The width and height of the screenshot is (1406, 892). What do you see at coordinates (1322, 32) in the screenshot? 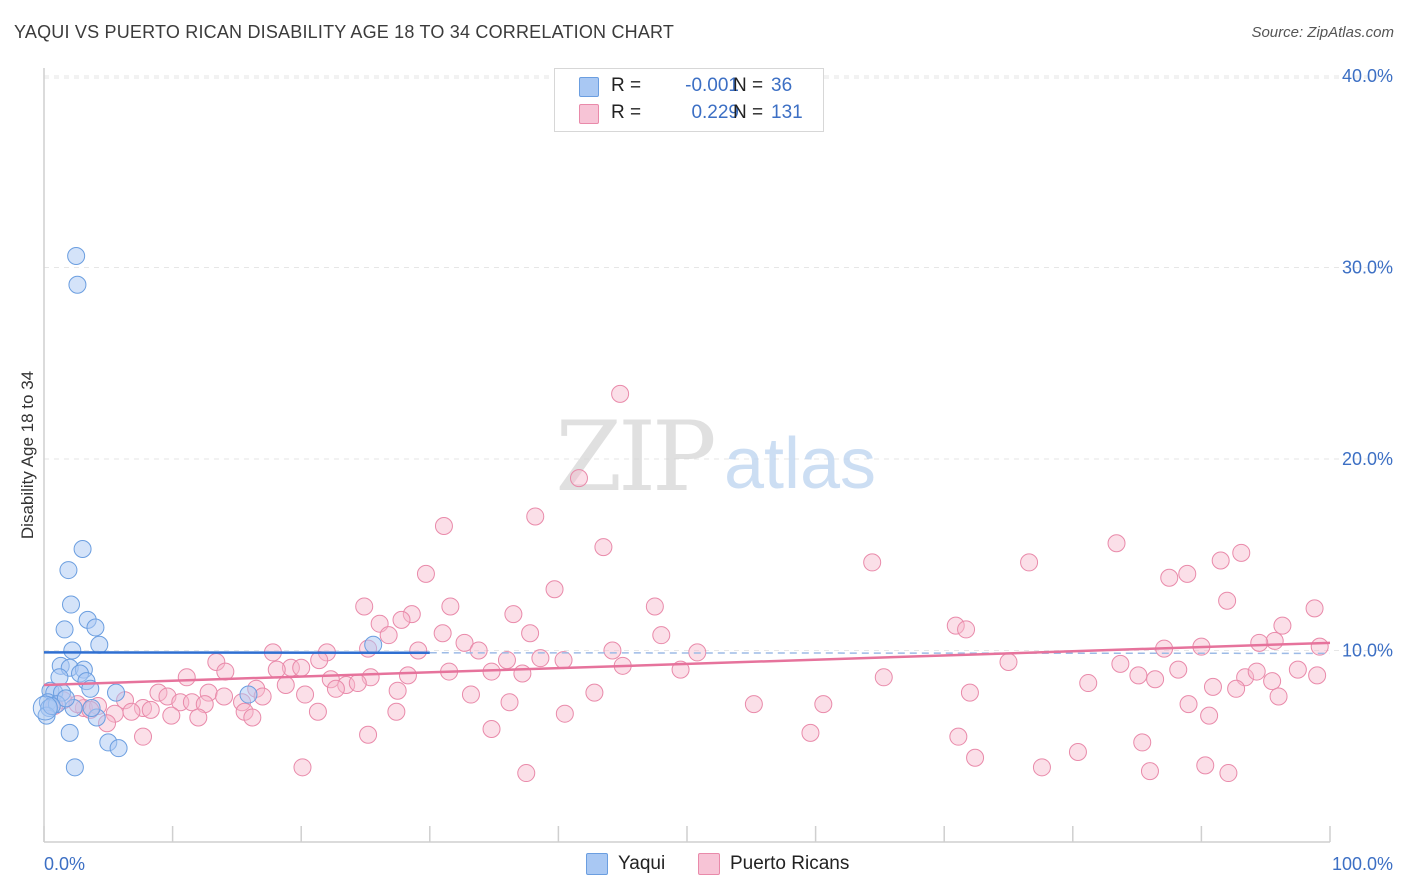
I see `source-label: Source: ZipAtlas.com` at bounding box center [1322, 32].